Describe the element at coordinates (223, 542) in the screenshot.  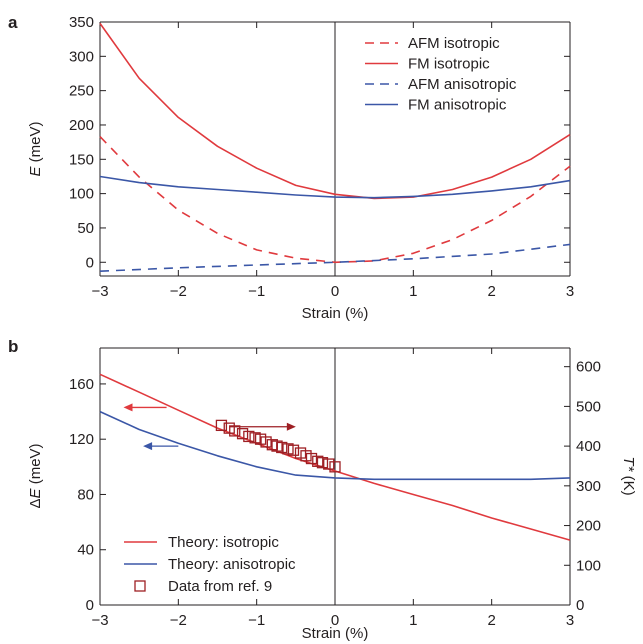
I see `panel-b-legend-label-theory-isotropic: Theory: isotropic` at that location.